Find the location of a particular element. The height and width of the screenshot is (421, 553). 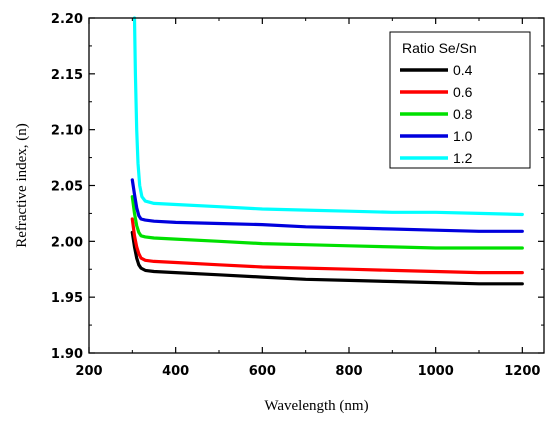

legend-label-1.2: 1.2 is located at coordinates (463, 158).